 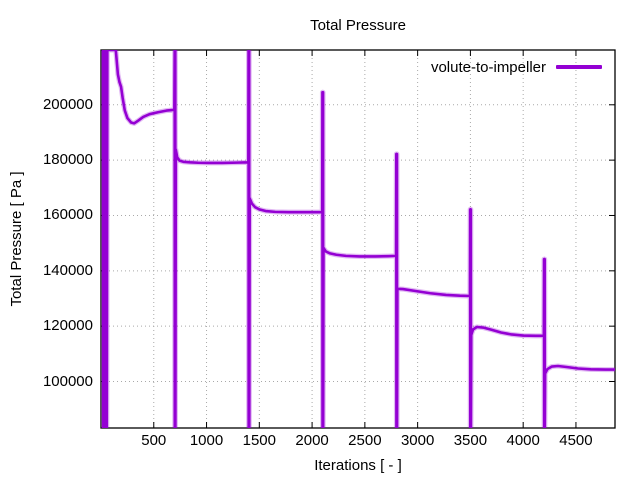 I want to click on legend: volute-to-impeller, so click(x=516, y=67).